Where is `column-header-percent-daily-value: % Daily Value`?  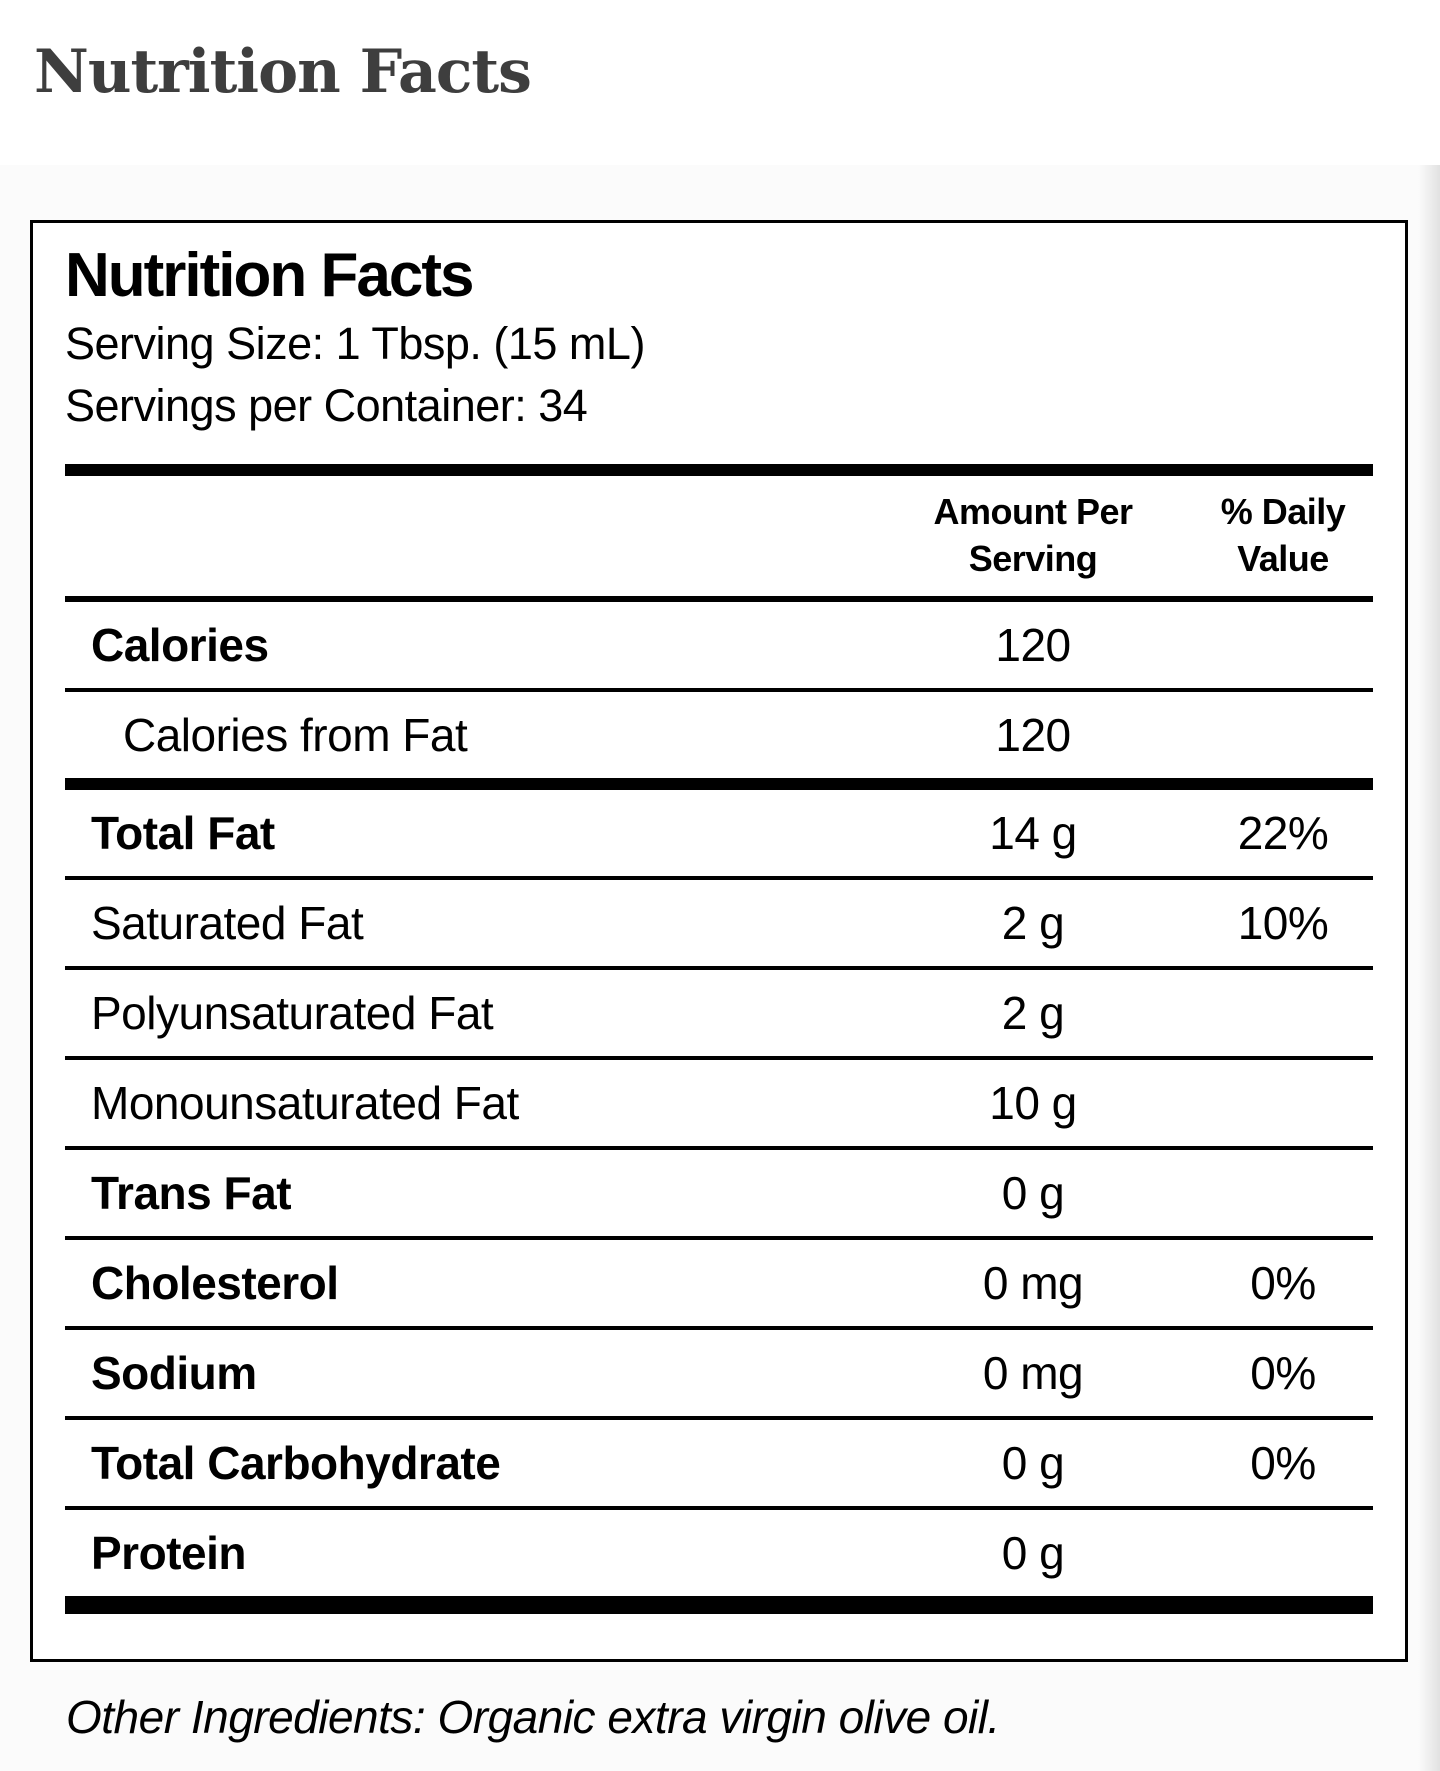
column-header-percent-daily-value: % Daily Value is located at coordinates (1283, 535).